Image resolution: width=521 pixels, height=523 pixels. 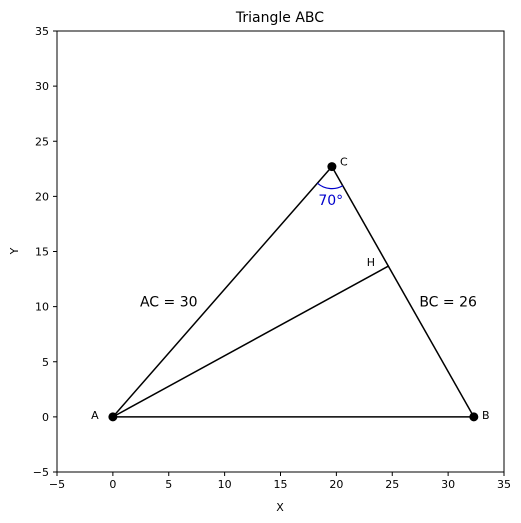 What do you see at coordinates (403, 292) in the screenshot?
I see `segment-bc` at bounding box center [403, 292].